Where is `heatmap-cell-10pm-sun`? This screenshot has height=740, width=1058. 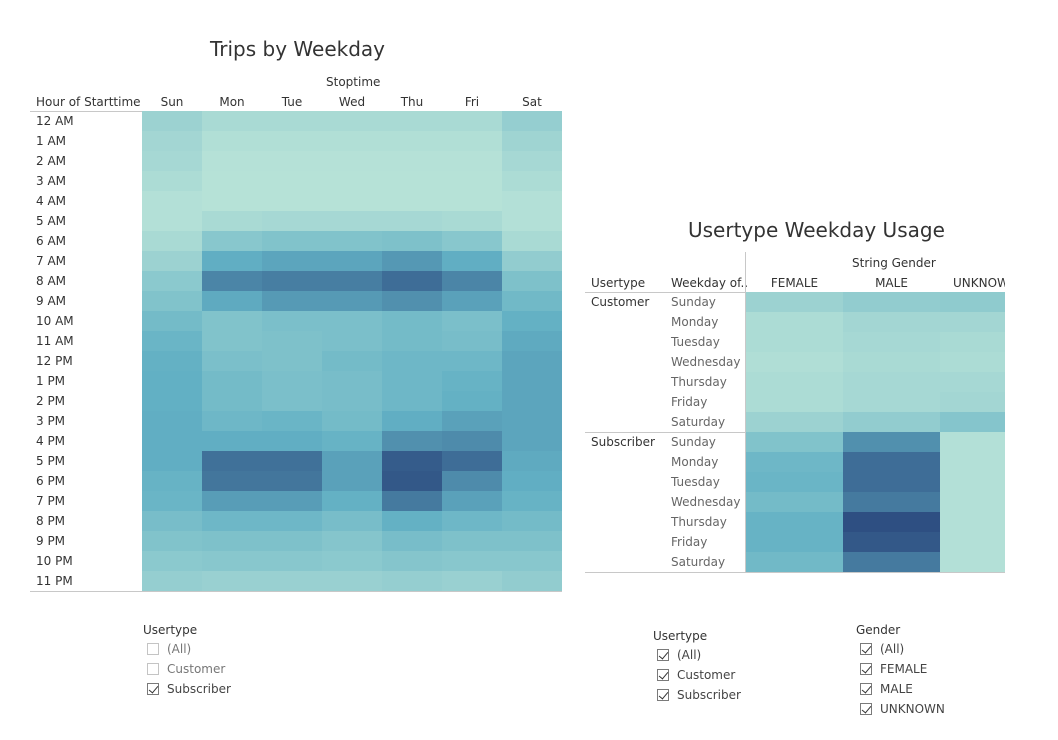 heatmap-cell-10pm-sun is located at coordinates (172, 561).